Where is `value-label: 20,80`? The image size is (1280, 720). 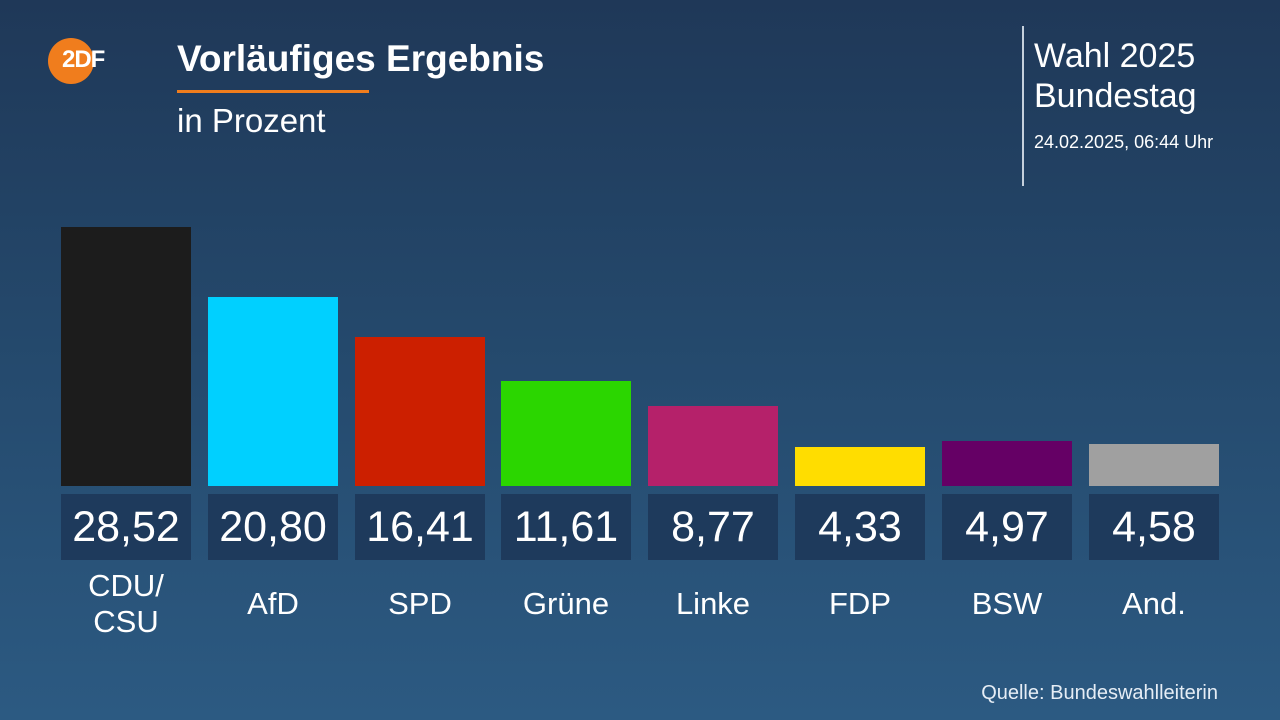
value-label: 20,80 is located at coordinates (273, 527).